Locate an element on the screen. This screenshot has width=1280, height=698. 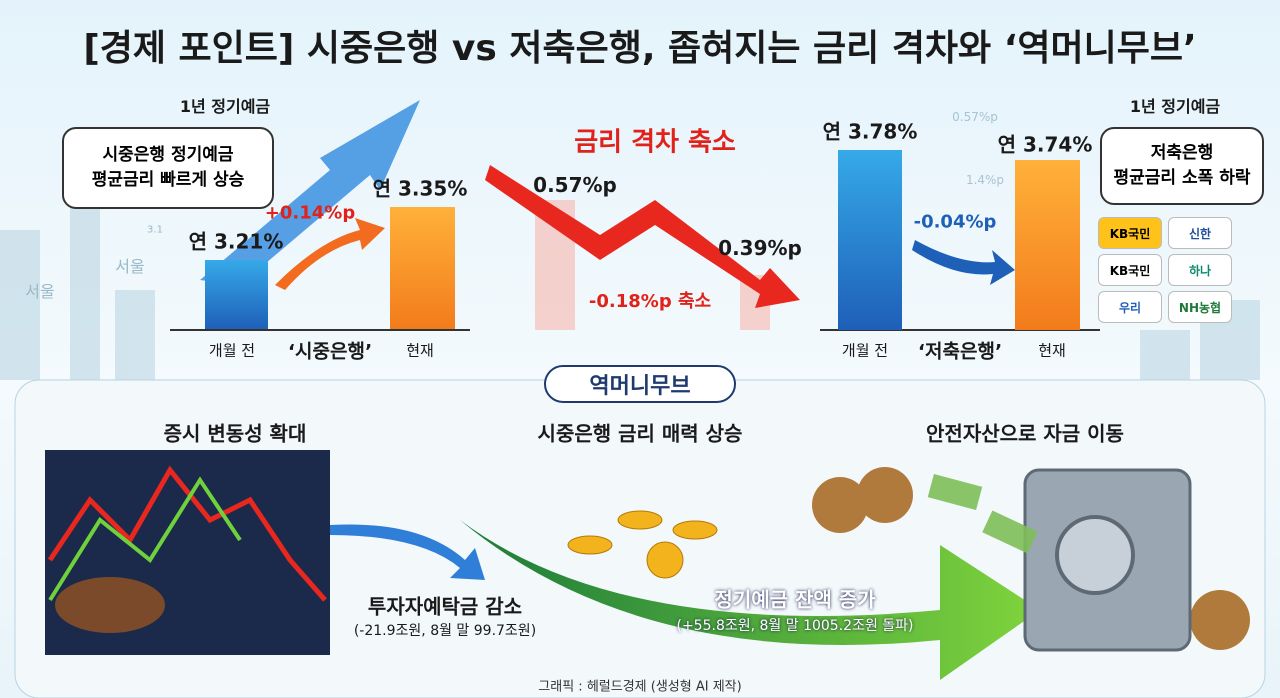
badge: 역머니무브 is located at coordinates (640, 386).